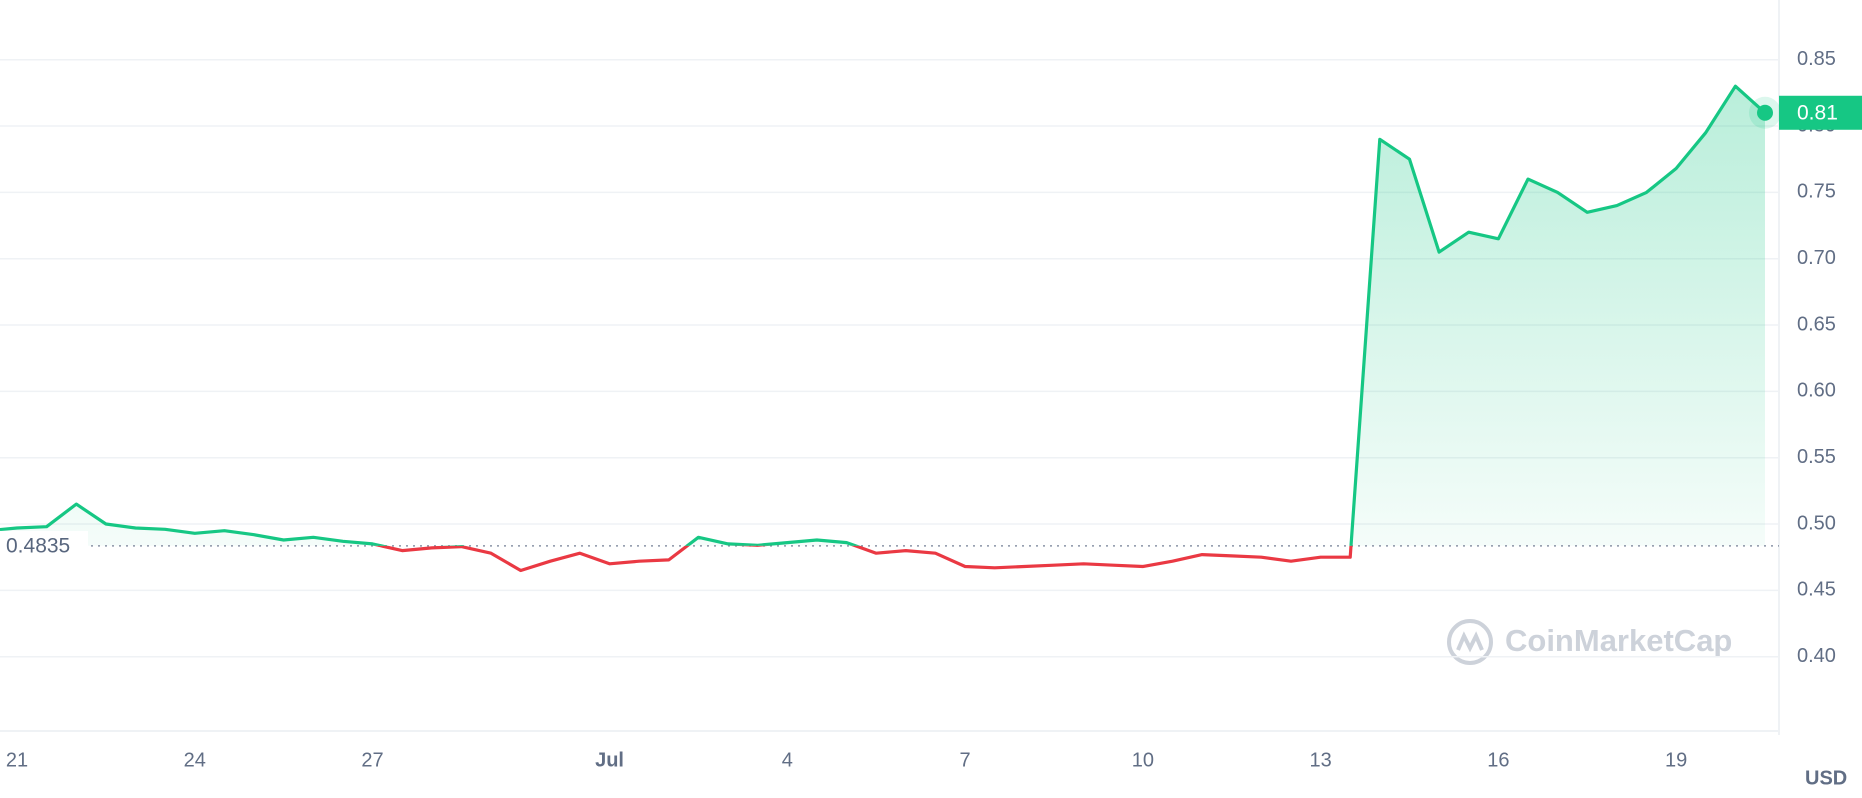 The height and width of the screenshot is (798, 1862). I want to click on y-tick-label: 0.40, so click(1816, 656).